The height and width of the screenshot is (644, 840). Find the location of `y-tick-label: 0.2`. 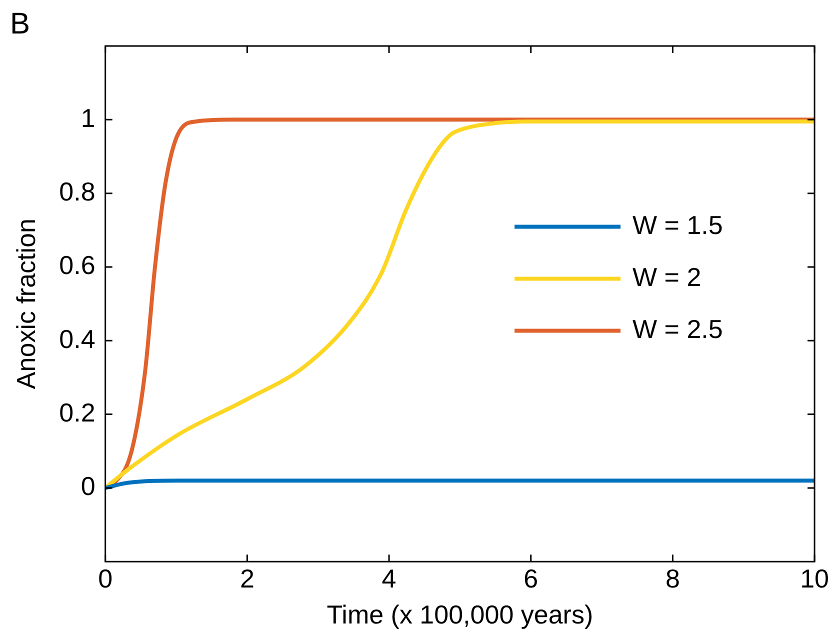

y-tick-label: 0.2 is located at coordinates (77, 412).